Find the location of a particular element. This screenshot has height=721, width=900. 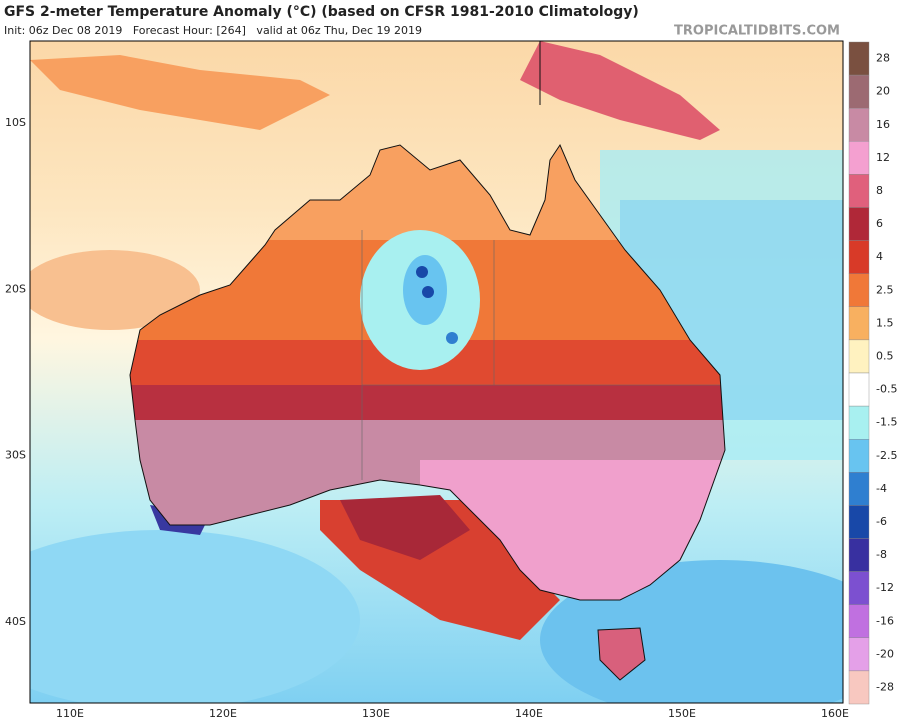

colorbar-label: -1.5 is located at coordinates (886, 422).